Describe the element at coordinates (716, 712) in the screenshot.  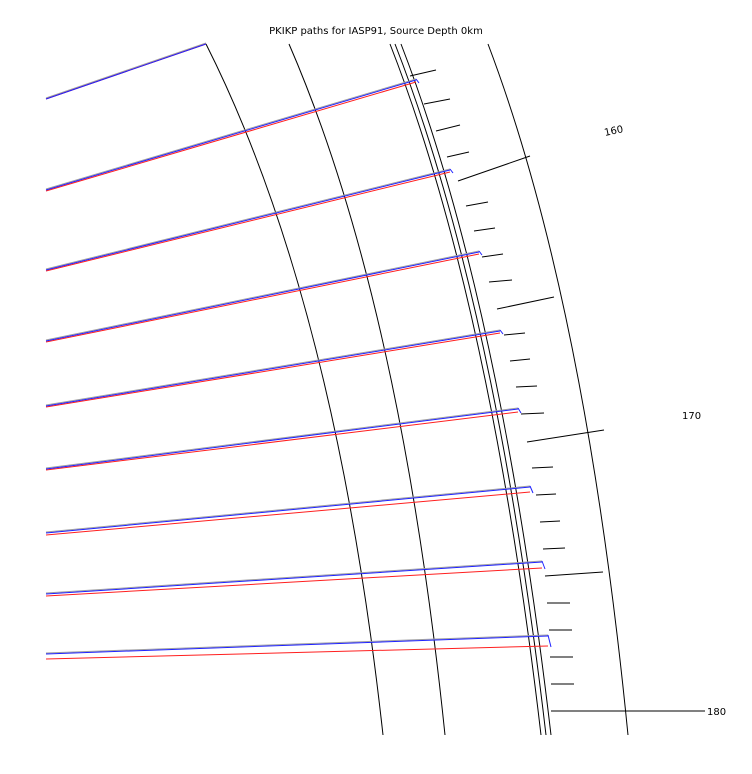
I see `distance-label-180: 180` at that location.